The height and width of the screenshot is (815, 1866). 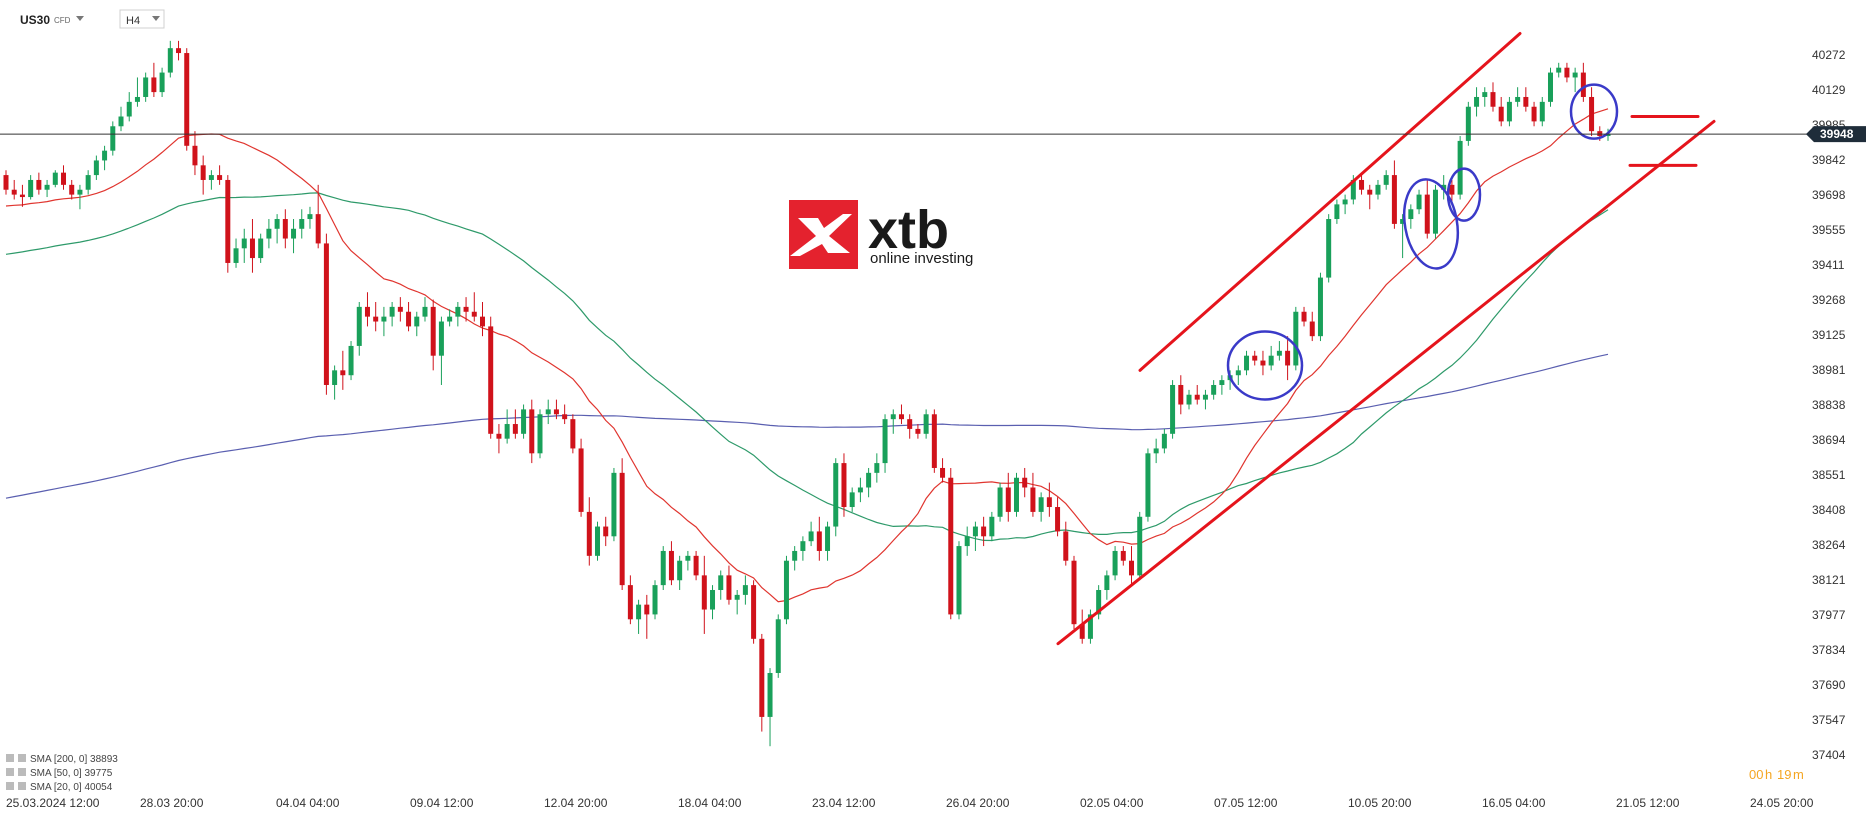 I want to click on symbol-label: US30, so click(x=35, y=20).